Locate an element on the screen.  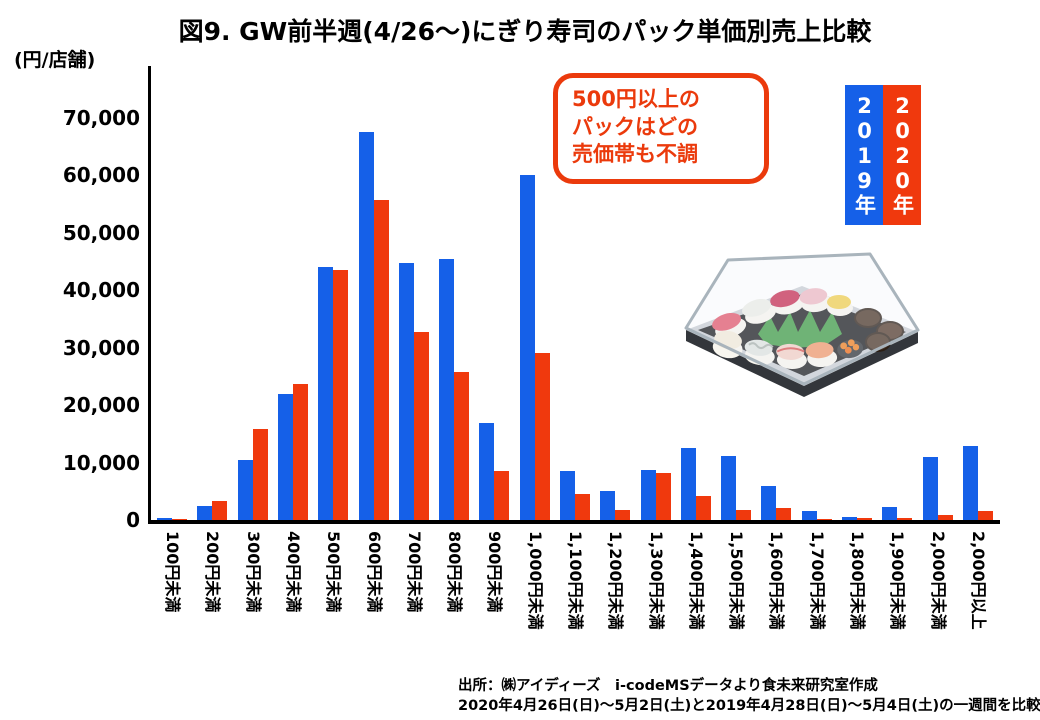
x-category-label: 600円未満 is located at coordinates (374, 572).